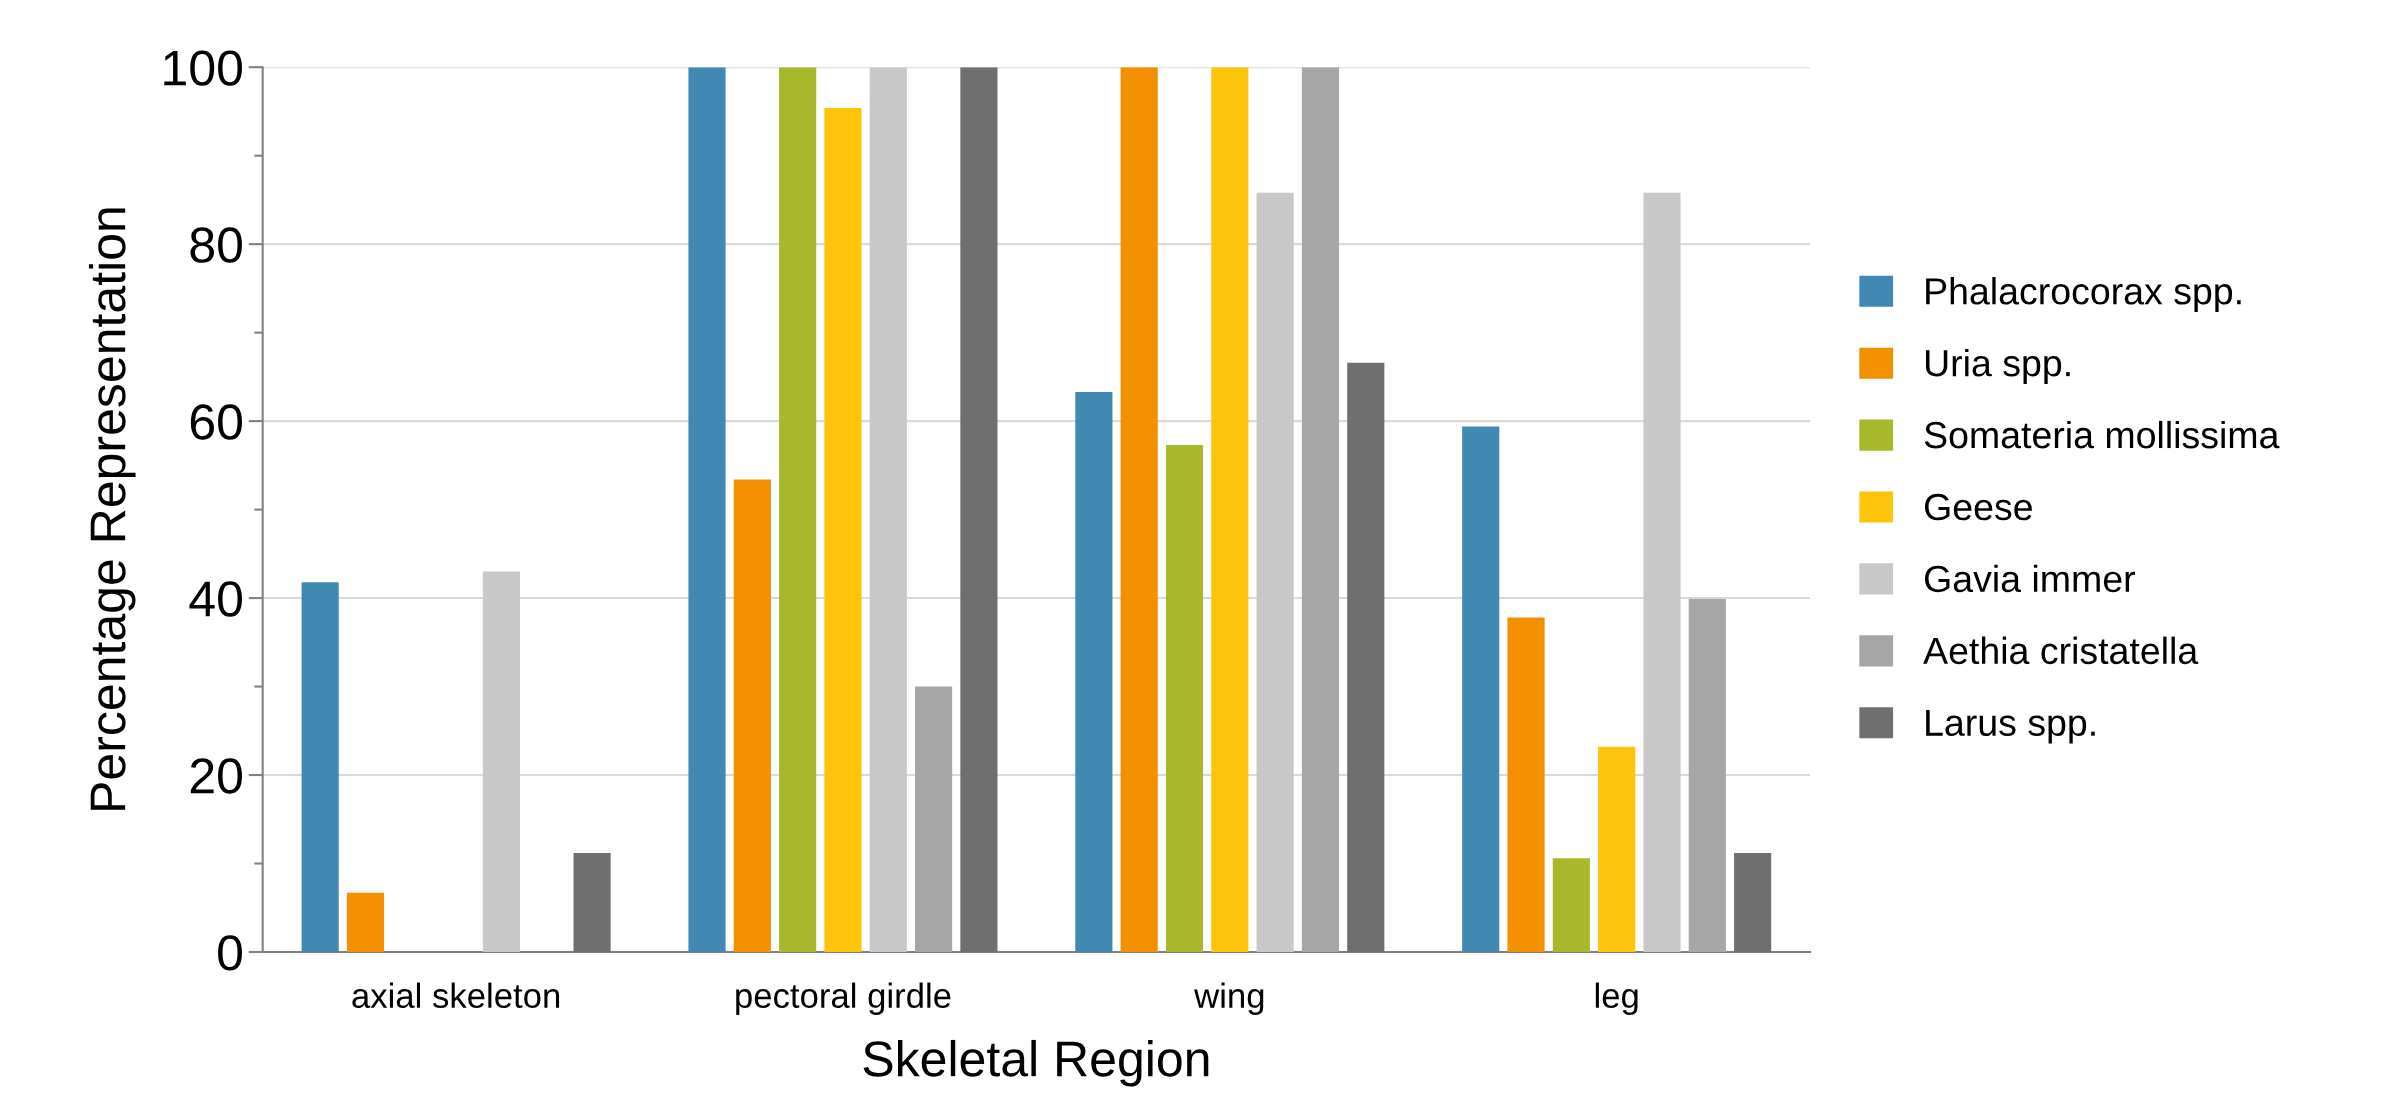  I want to click on legend-label: Uria spp., so click(1997, 366).